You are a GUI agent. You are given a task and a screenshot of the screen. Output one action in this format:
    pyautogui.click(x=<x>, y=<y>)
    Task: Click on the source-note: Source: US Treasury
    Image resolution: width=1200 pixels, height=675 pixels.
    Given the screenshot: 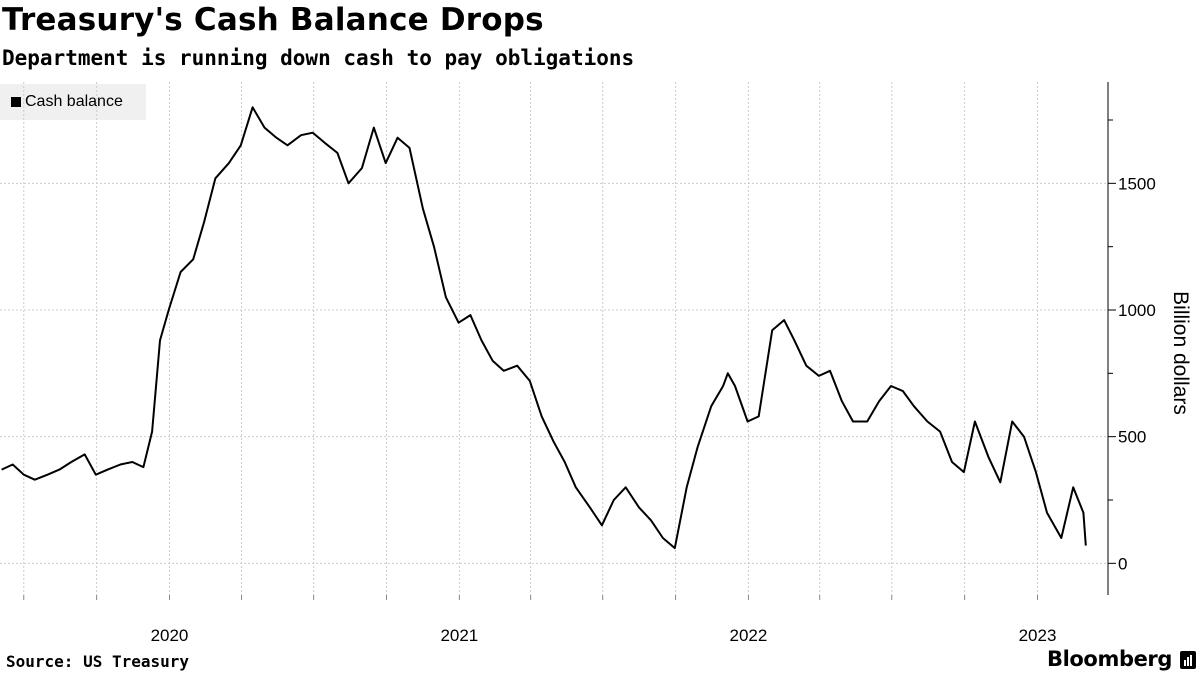 What is the action you would take?
    pyautogui.click(x=98, y=661)
    